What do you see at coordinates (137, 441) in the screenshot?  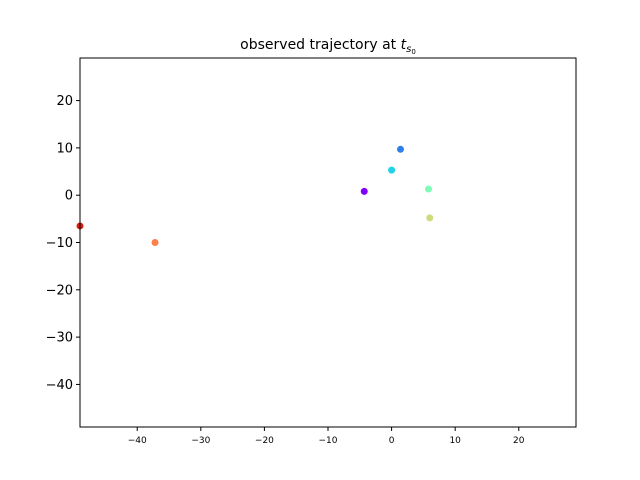 I see `x-tick-label: −40` at bounding box center [137, 441].